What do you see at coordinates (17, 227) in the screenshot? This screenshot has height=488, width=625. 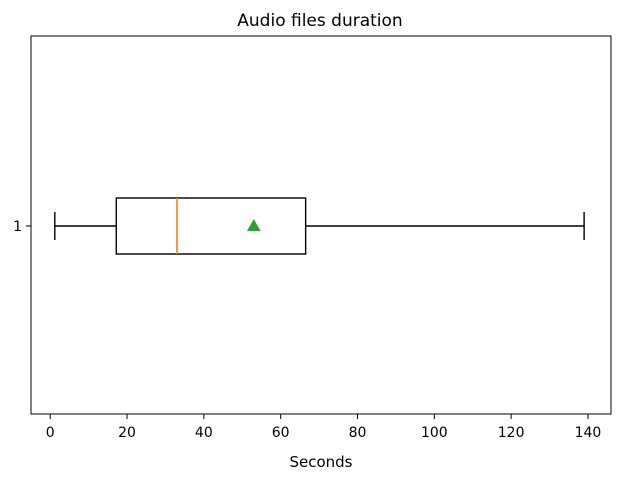 I see `y-tick-label: 1` at bounding box center [17, 227].